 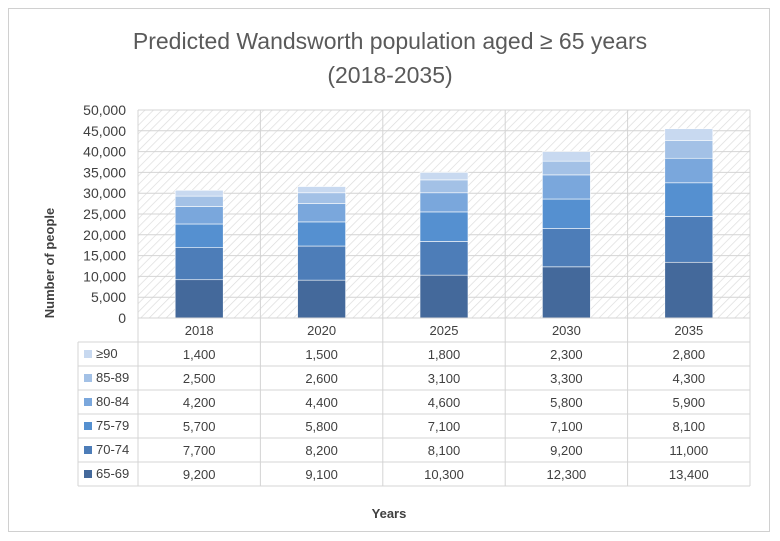 What do you see at coordinates (104, 276) in the screenshot?
I see `y-tick-label: 10,000` at bounding box center [104, 276].